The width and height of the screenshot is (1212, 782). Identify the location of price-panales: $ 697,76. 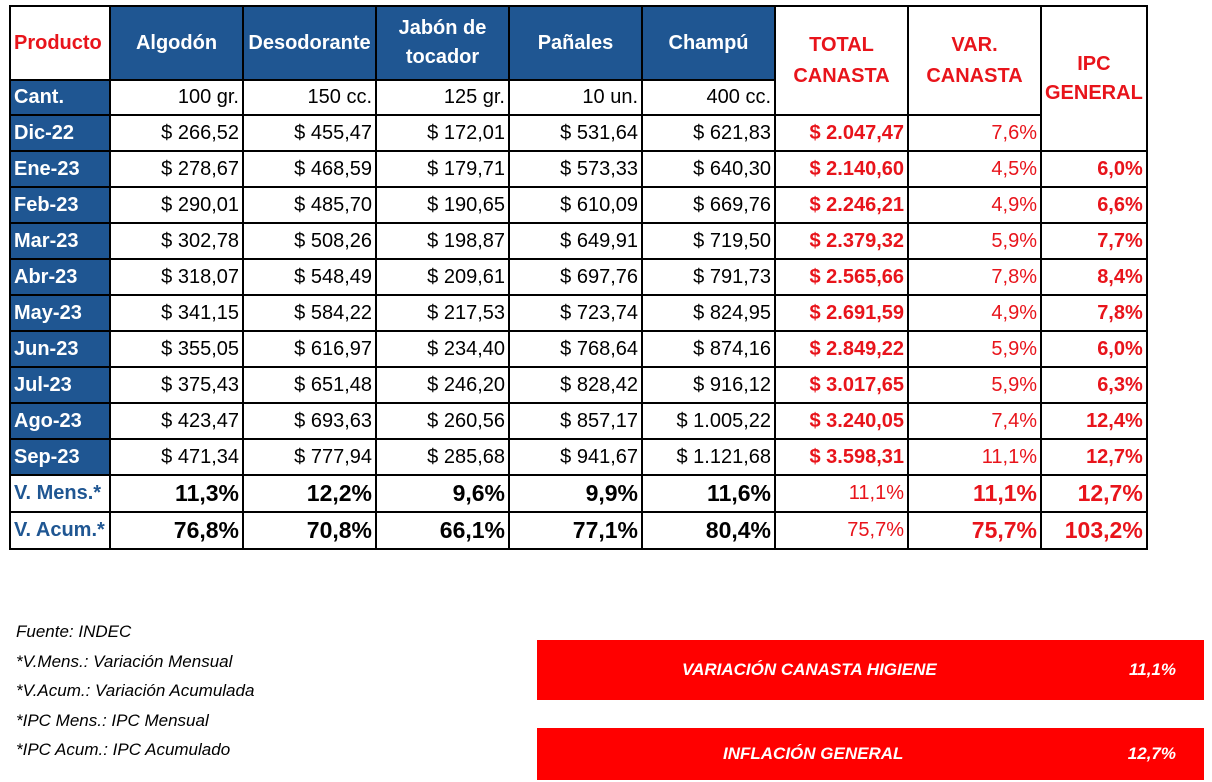
(575, 277).